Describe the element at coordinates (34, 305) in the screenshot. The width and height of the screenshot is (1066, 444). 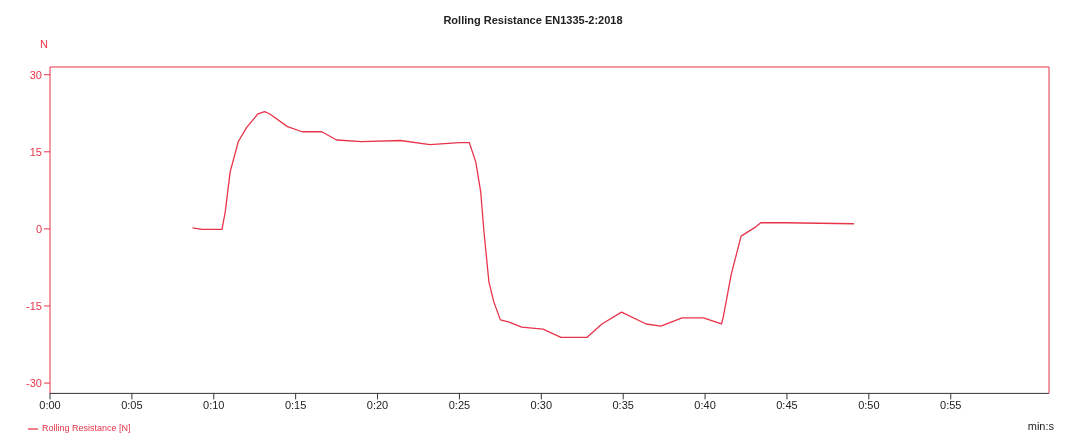
I see `y-tick-label: -15` at that location.